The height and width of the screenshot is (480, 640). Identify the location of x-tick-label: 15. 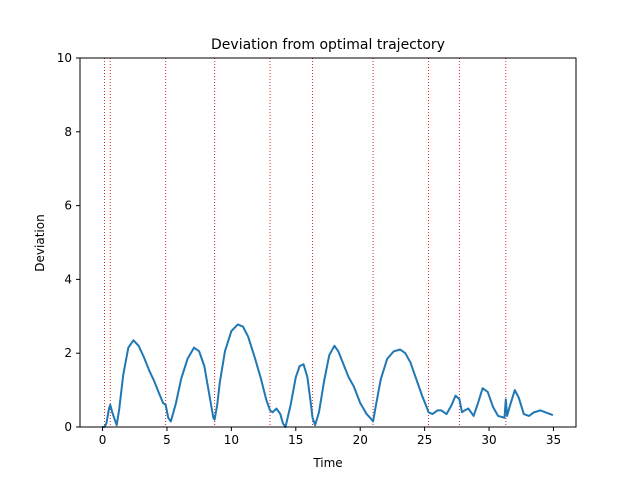
(295, 440).